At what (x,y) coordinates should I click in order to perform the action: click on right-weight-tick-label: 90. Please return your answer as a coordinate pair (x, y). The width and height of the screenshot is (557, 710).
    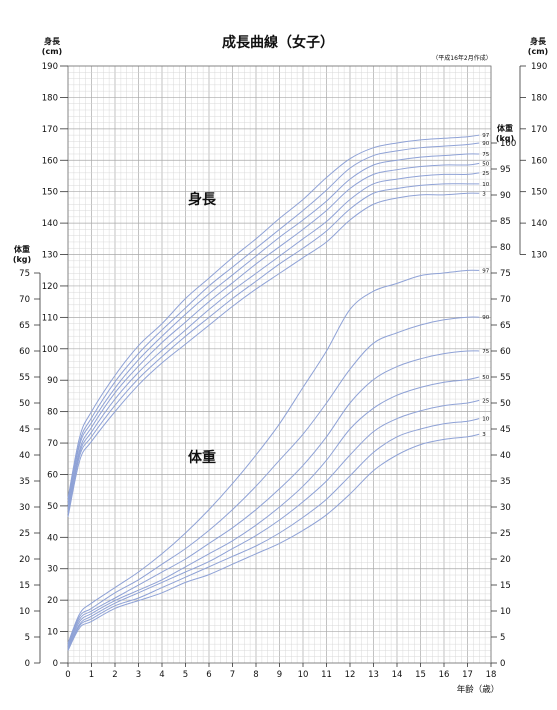
    Looking at the image, I should click on (505, 196).